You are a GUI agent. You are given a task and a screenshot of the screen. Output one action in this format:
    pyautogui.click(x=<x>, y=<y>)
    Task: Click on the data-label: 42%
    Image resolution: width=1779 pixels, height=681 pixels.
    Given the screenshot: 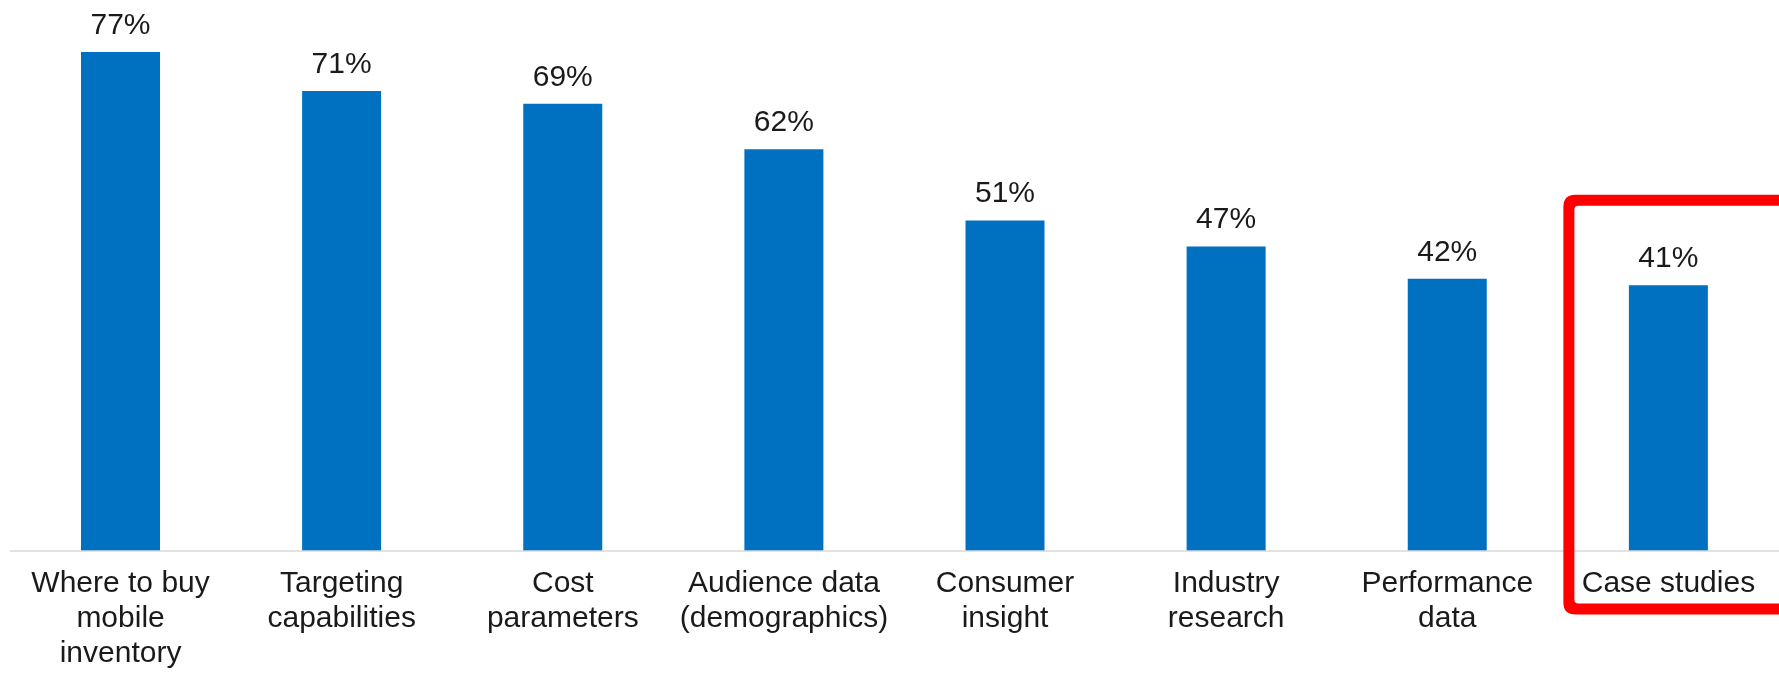 What is the action you would take?
    pyautogui.click(x=1447, y=250)
    